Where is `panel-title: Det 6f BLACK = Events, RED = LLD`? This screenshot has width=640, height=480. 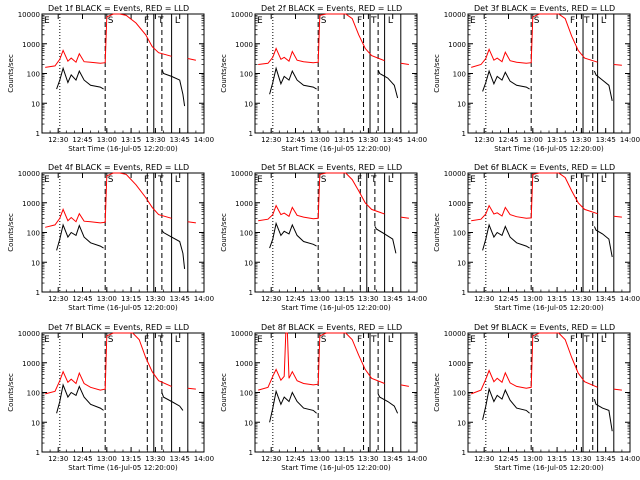 panel-title: Det 6f BLACK = Events, RED = LLD is located at coordinates (544, 167).